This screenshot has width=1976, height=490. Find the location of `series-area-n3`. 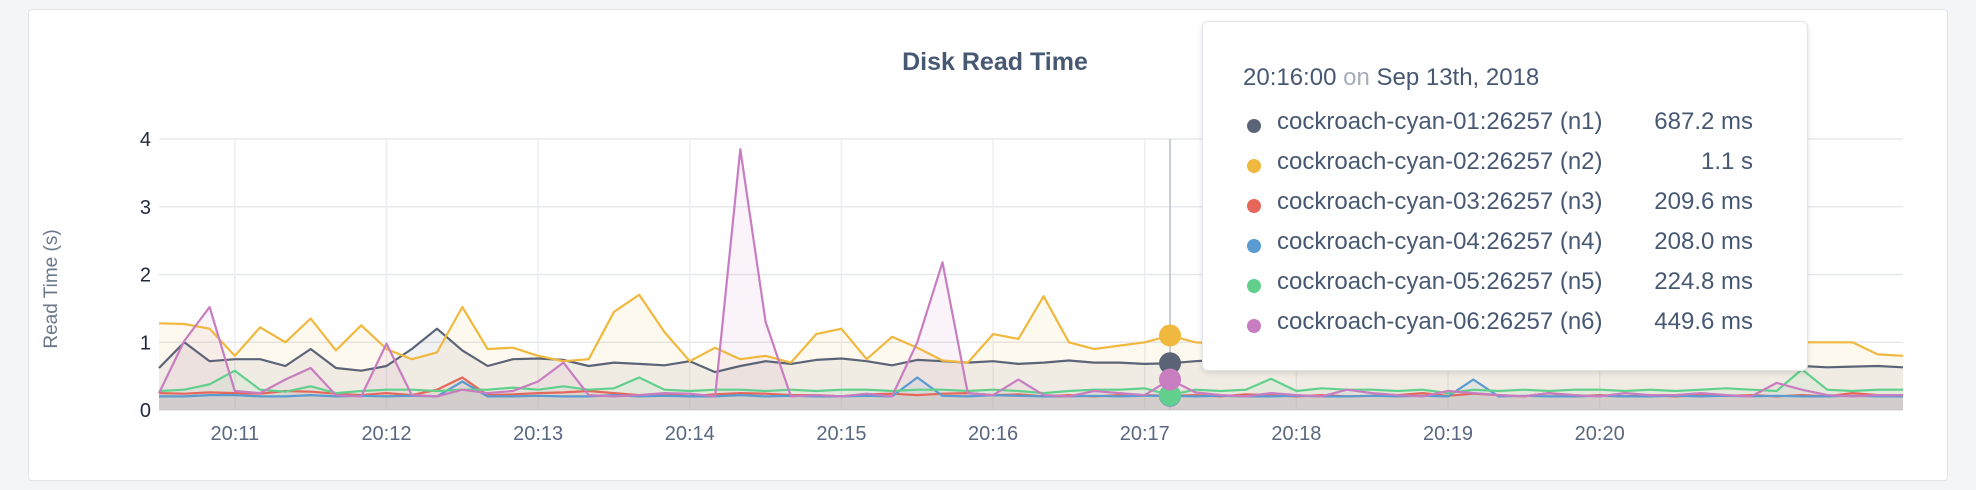

series-area-n3 is located at coordinates (1031, 393).